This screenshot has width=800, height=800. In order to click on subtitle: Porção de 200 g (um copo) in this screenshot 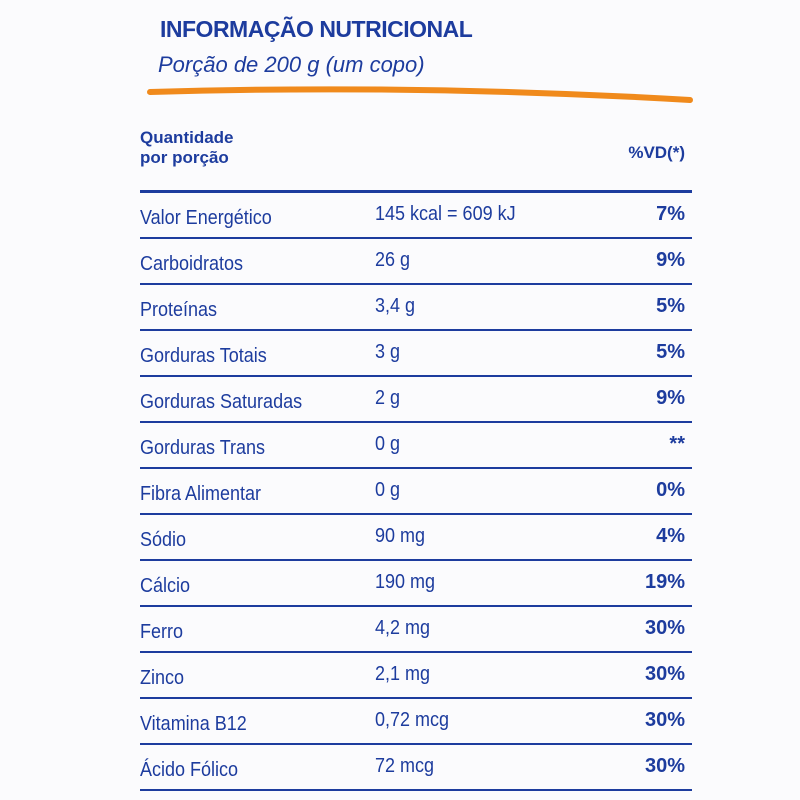, I will do `click(291, 64)`.